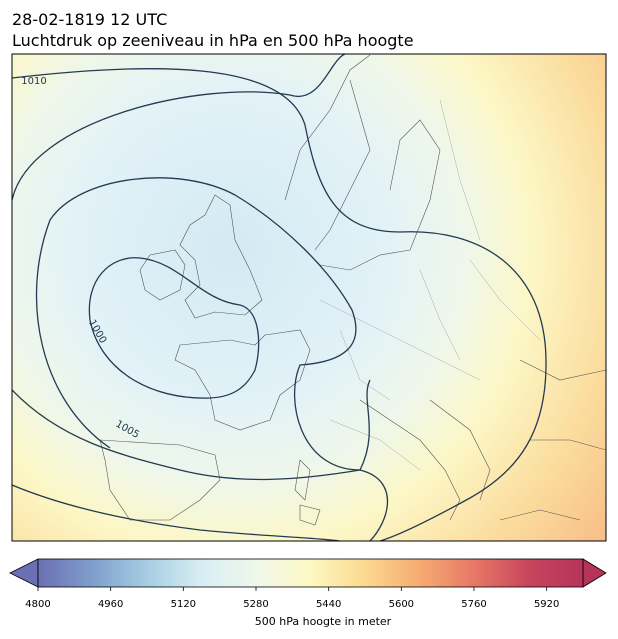 Image resolution: width=618 pixels, height=639 pixels. I want to click on colorbar-tick-label: 5600, so click(401, 604).